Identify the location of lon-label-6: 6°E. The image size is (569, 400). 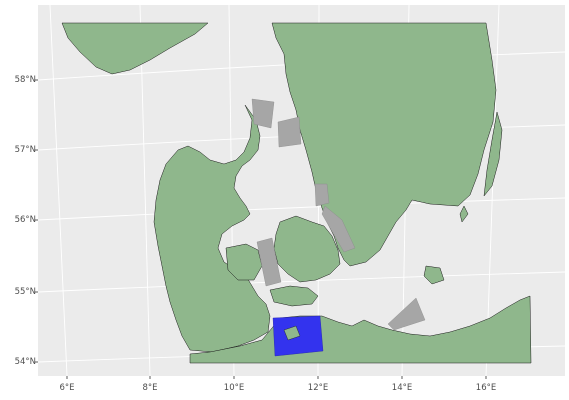
(67, 388).